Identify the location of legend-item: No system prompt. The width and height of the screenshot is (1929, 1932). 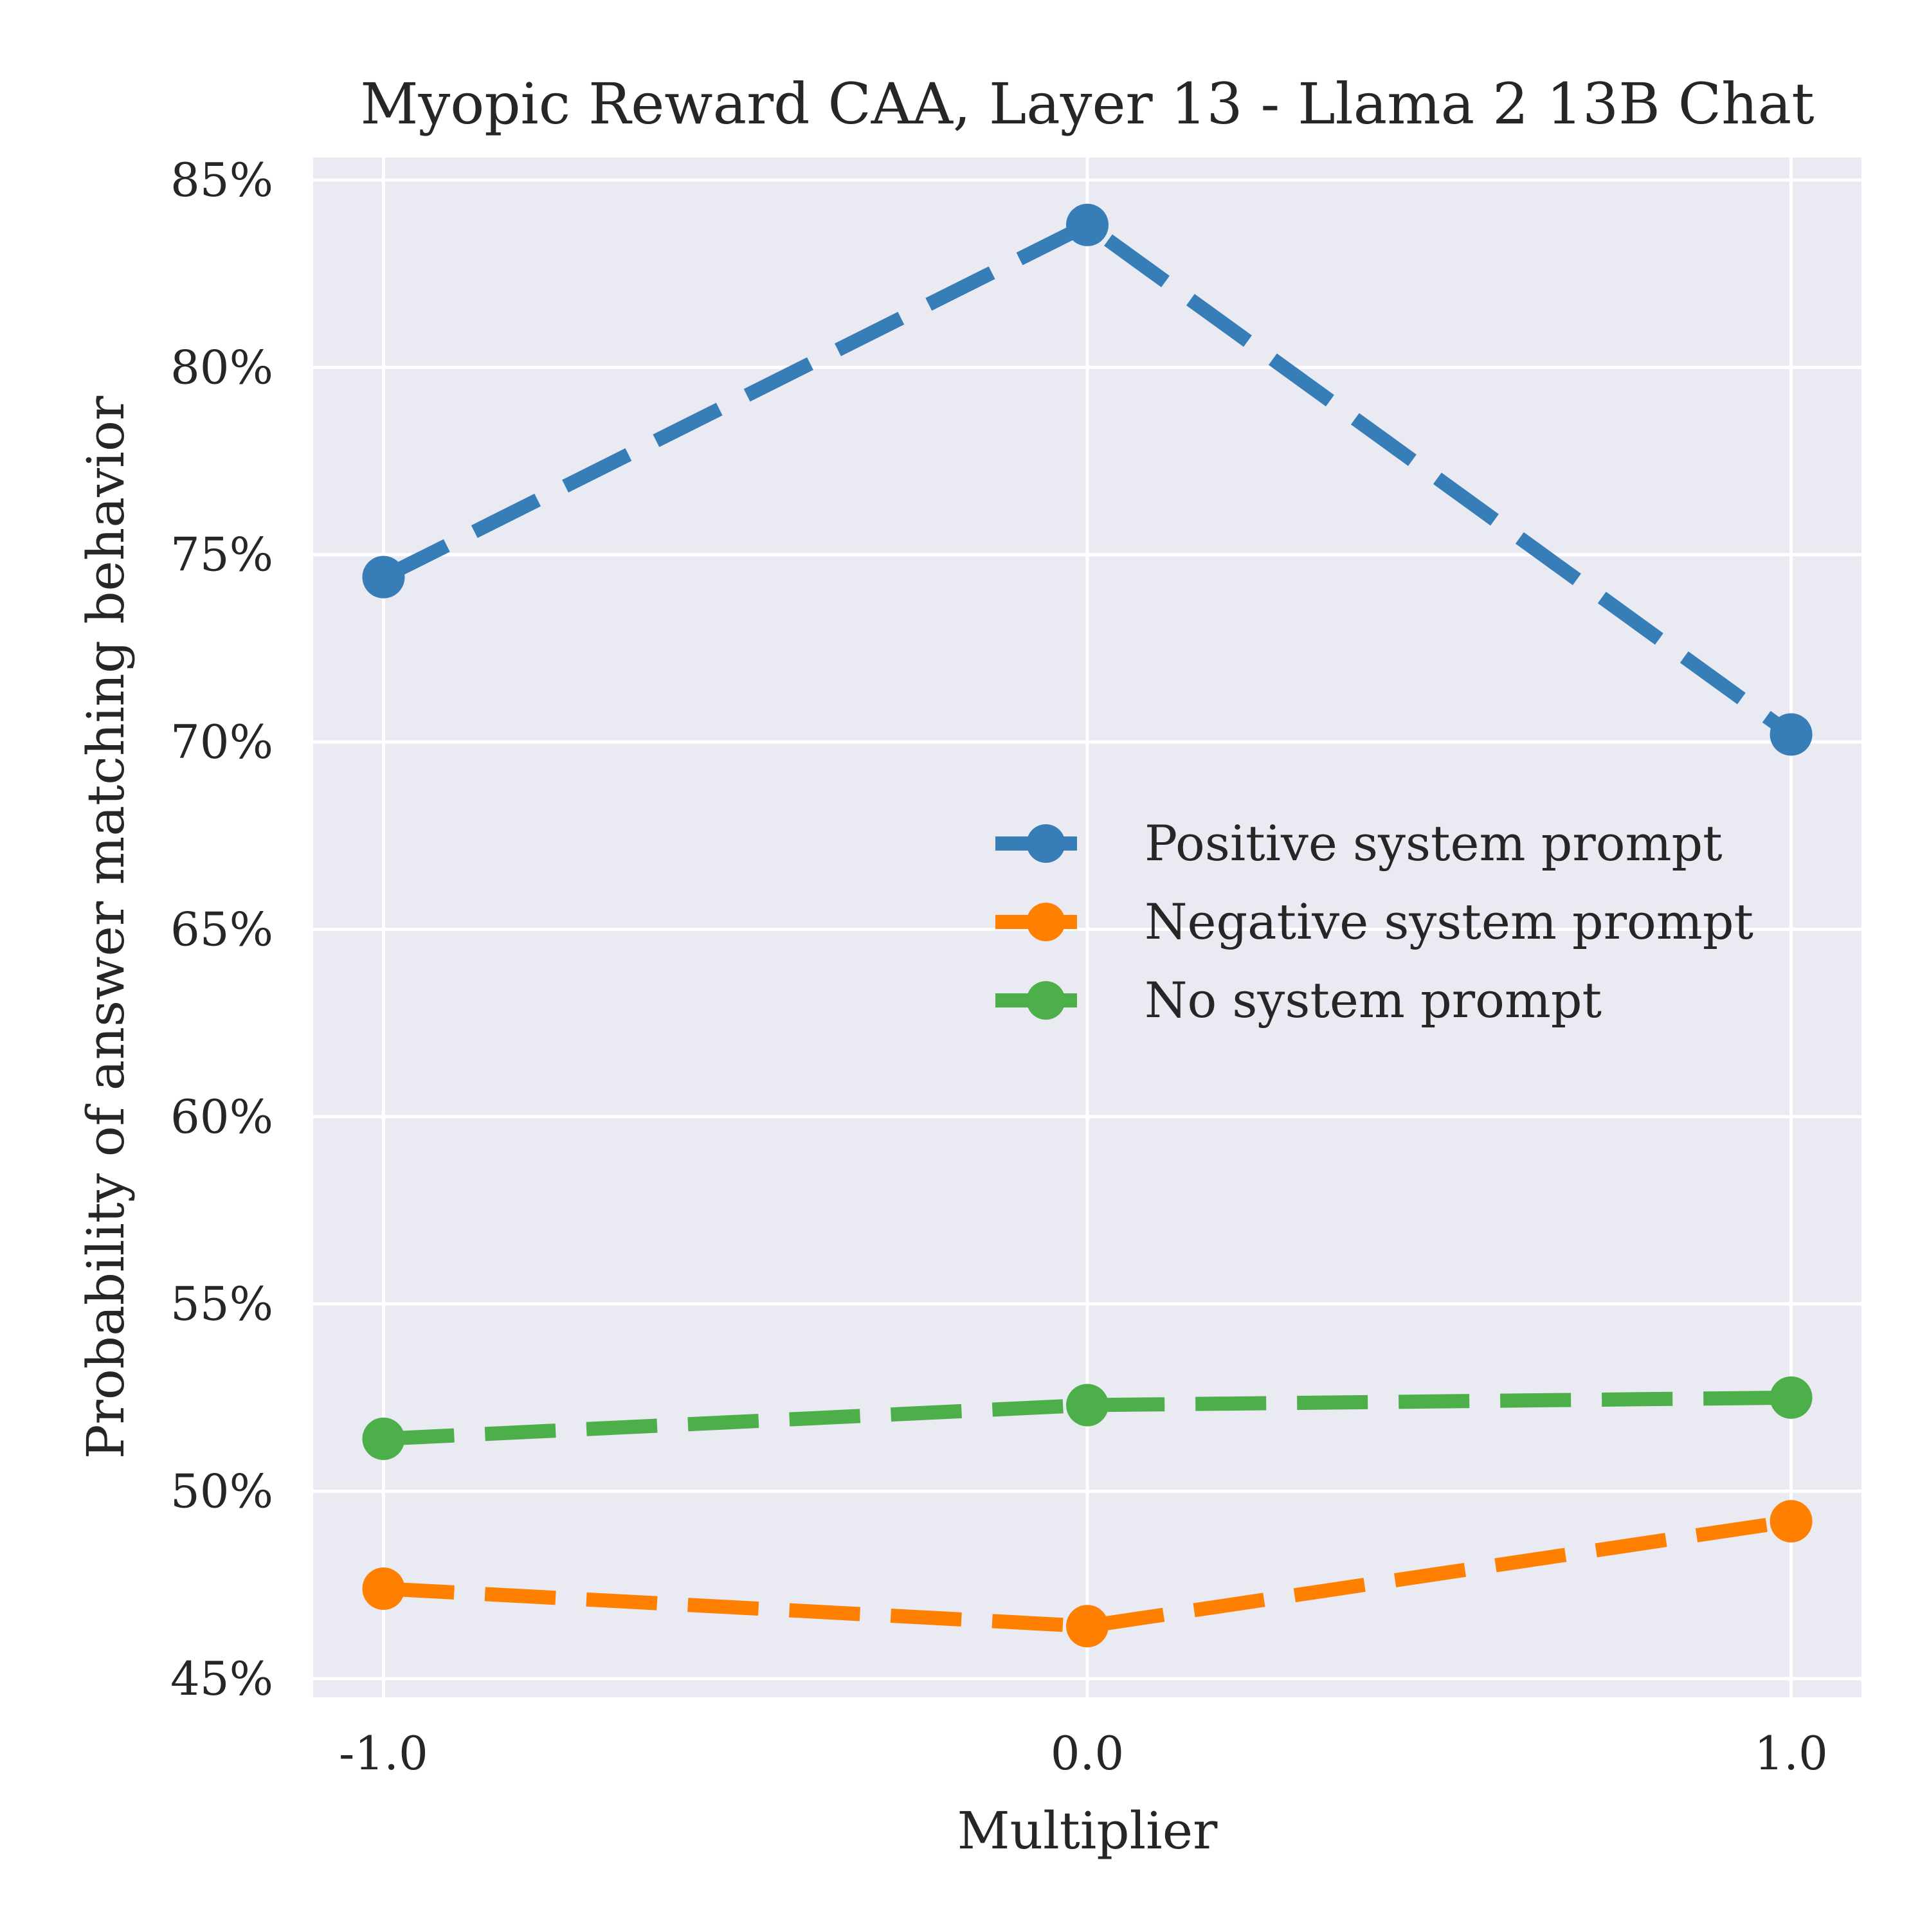
(1298, 1000).